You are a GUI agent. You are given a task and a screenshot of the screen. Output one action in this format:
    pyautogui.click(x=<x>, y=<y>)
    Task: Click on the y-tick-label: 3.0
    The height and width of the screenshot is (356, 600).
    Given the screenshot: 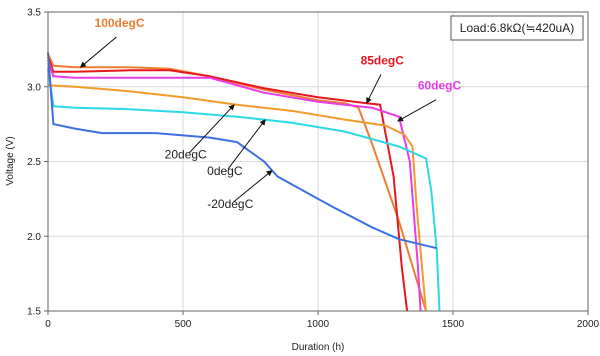 What is the action you would take?
    pyautogui.click(x=34, y=87)
    